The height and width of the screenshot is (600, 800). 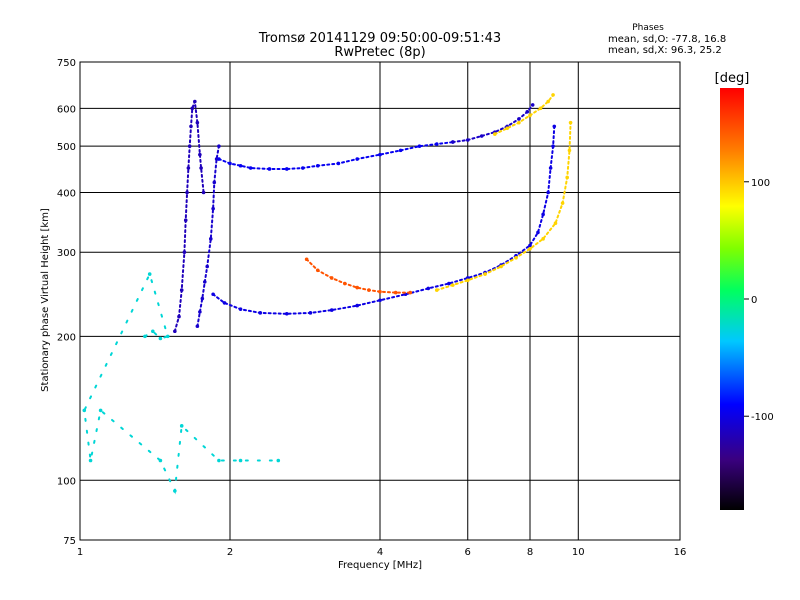 What do you see at coordinates (760, 183) in the screenshot?
I see `colorbar-tick-label-2: 100` at bounding box center [760, 183].